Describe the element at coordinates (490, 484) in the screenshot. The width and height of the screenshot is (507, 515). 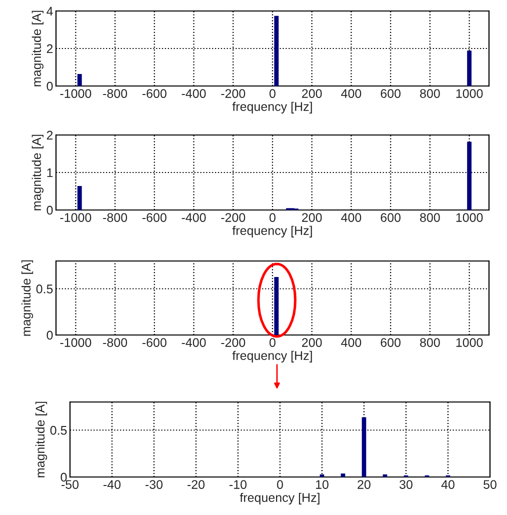
I see `x-tick-label: 50` at that location.